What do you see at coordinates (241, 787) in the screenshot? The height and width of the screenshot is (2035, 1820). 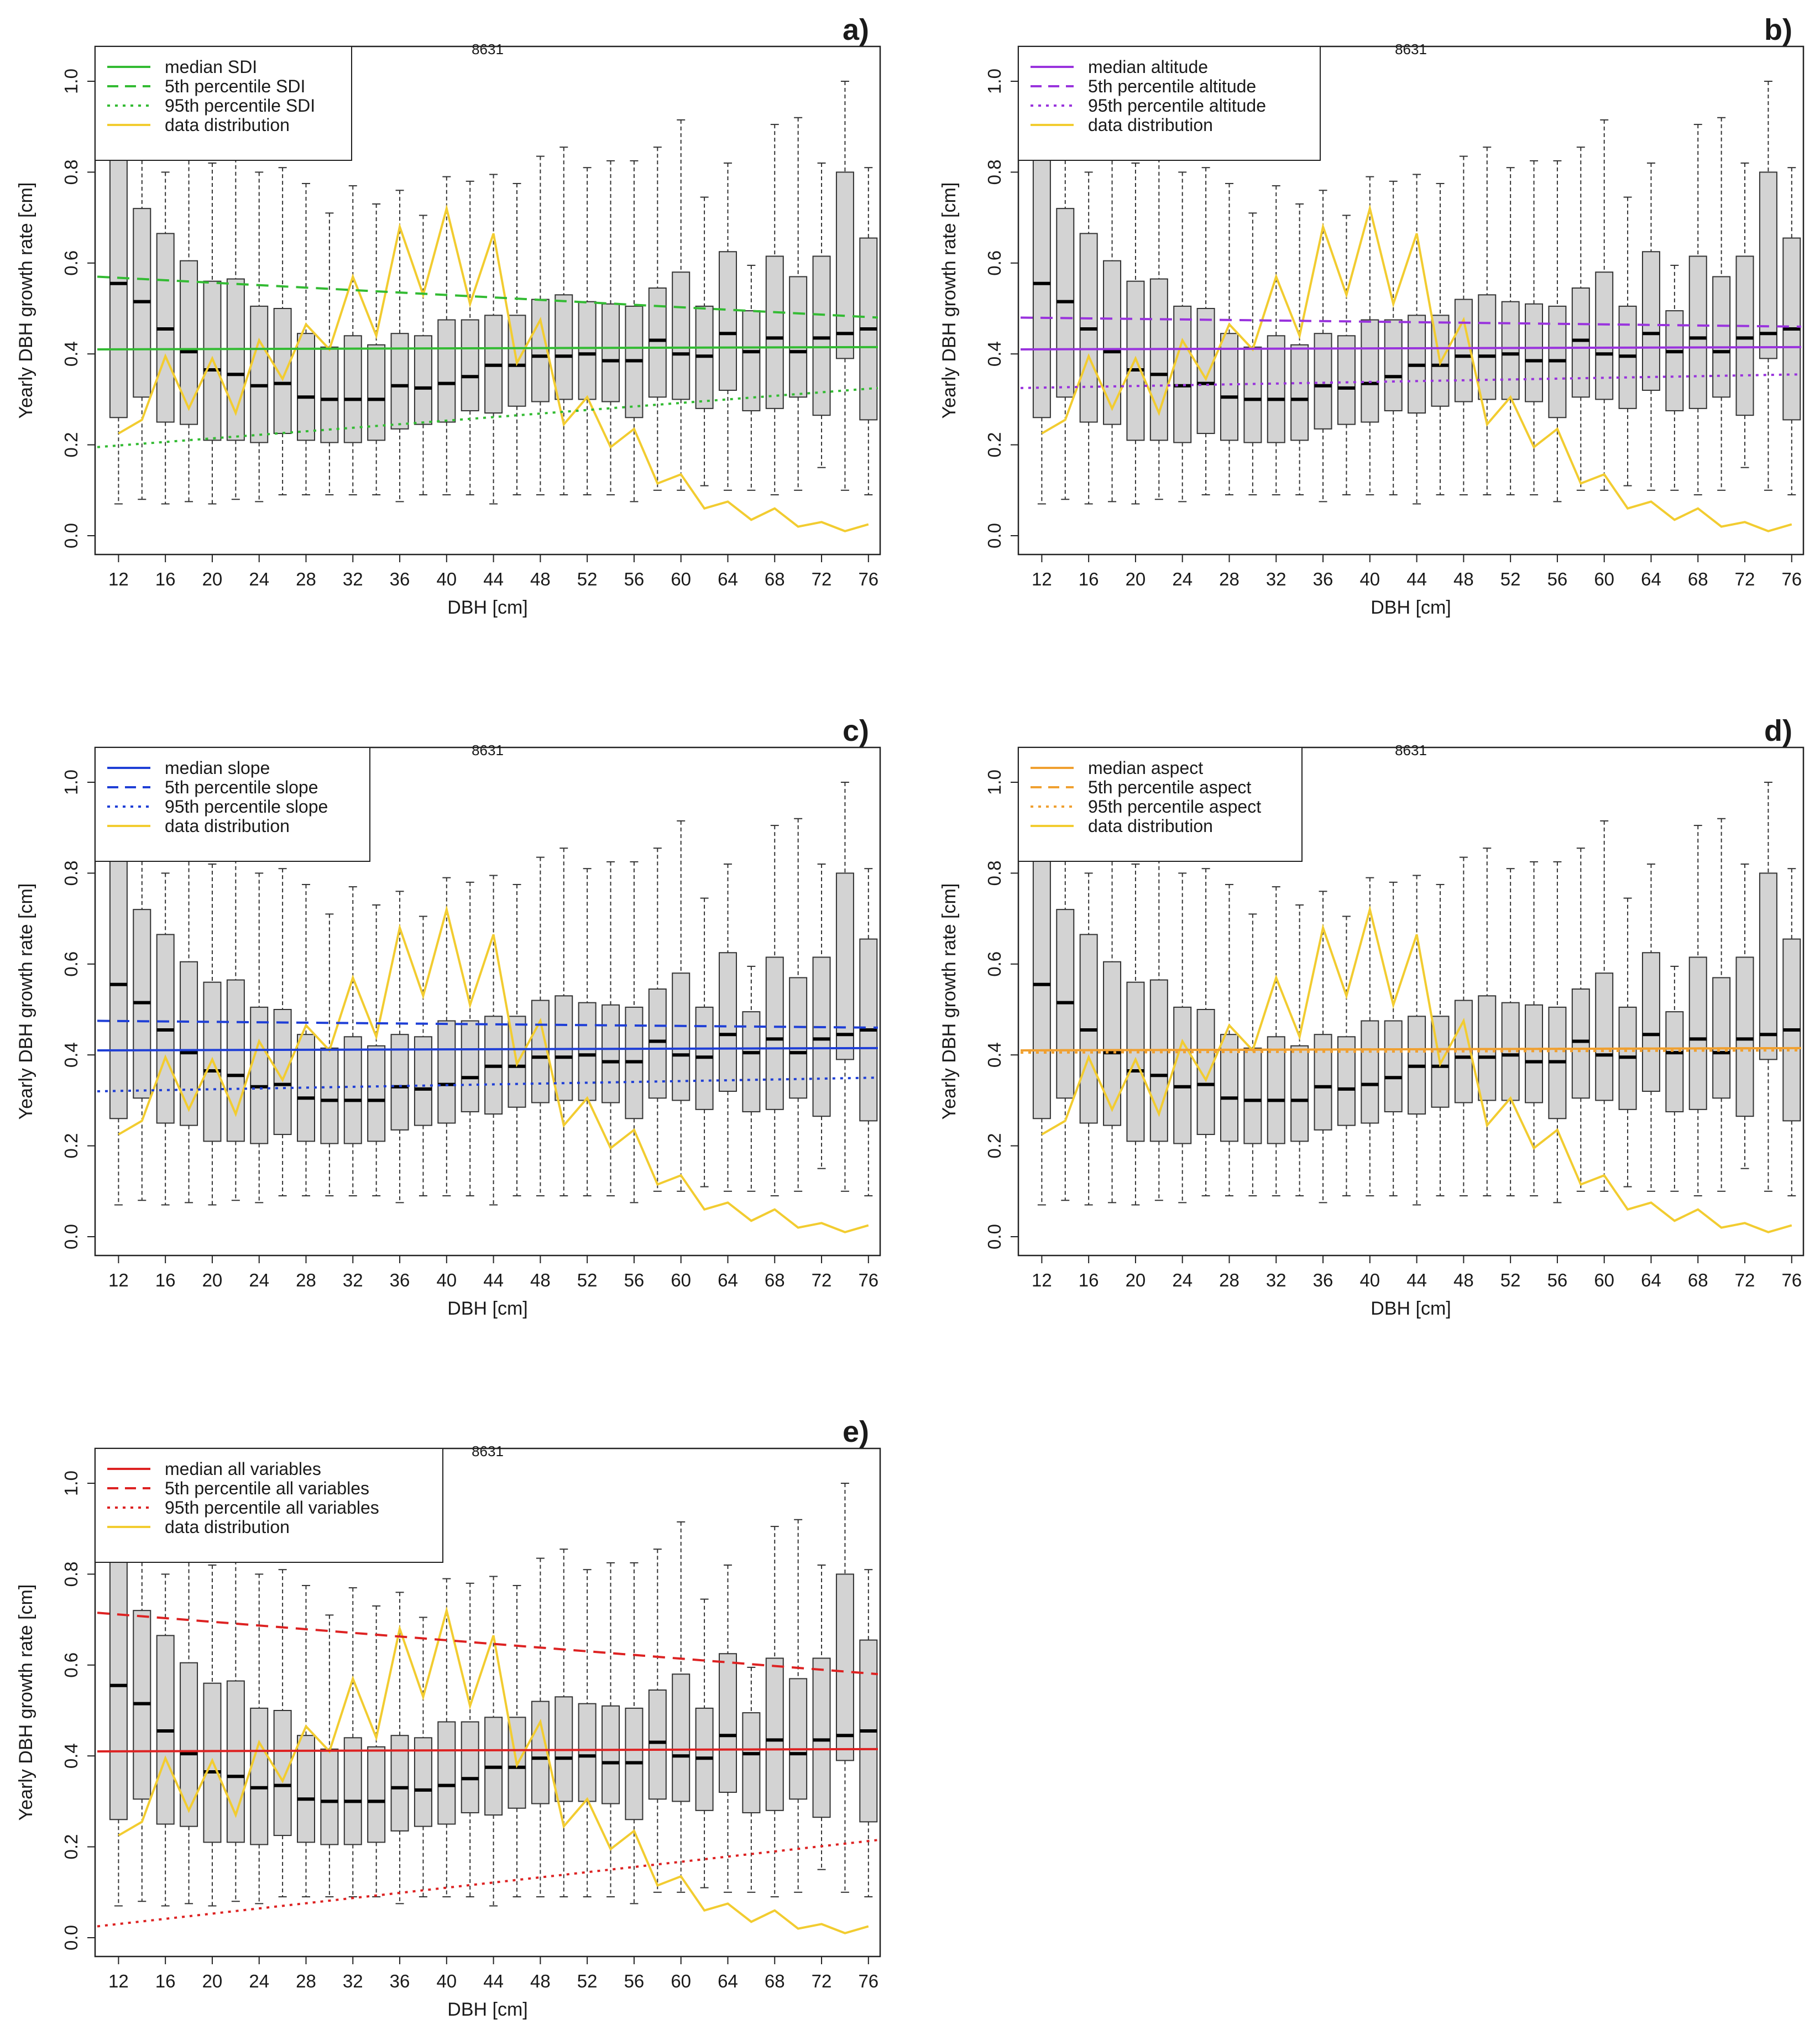 I see `legend-label: 5th percentile slope` at bounding box center [241, 787].